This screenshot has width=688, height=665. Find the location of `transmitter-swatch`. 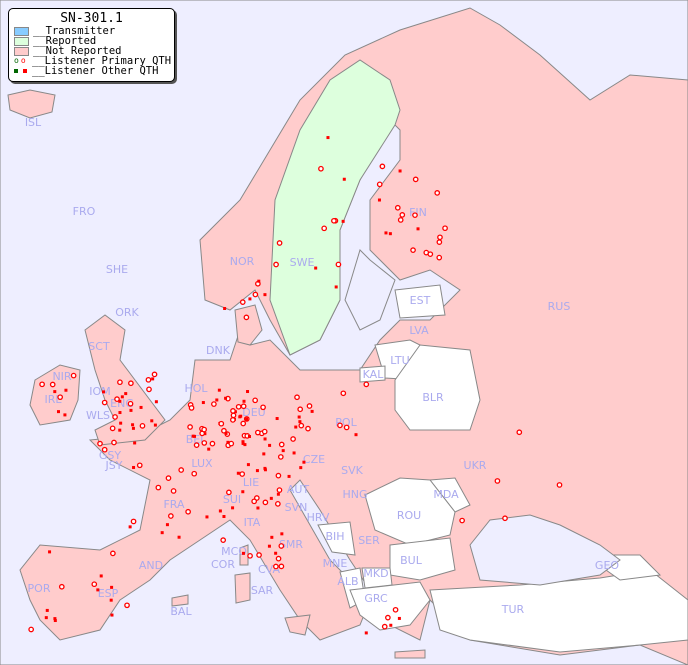

transmitter-swatch is located at coordinates (21, 31).